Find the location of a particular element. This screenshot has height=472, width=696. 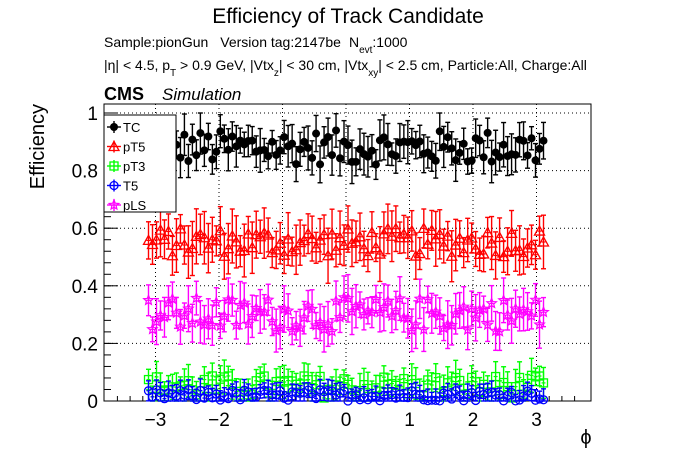

series-pls is located at coordinates (346, 313).